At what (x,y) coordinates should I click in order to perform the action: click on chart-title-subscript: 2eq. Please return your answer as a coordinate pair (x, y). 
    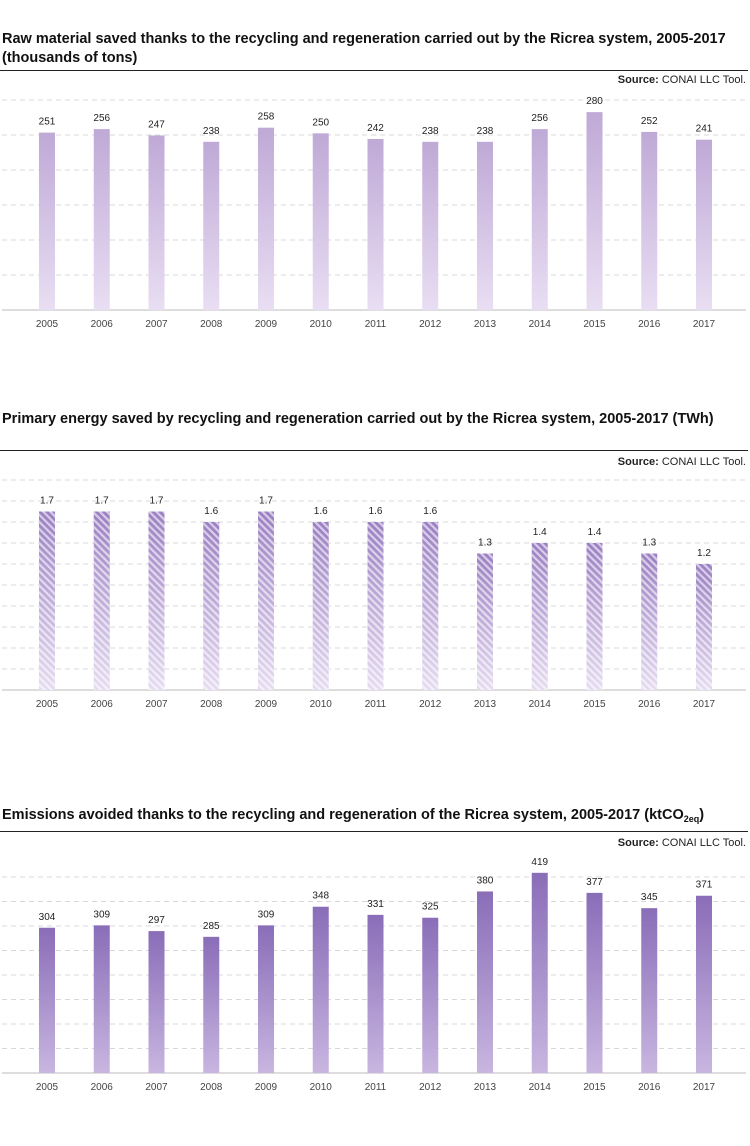
    Looking at the image, I should click on (691, 819).